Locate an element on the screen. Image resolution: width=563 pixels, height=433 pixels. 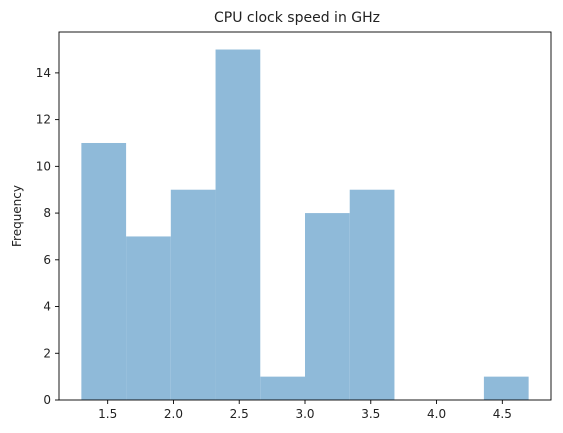
x-axis: 1.5 2.0 2.5 3.0 3.5 4.0 4.5 is located at coordinates (305, 410).